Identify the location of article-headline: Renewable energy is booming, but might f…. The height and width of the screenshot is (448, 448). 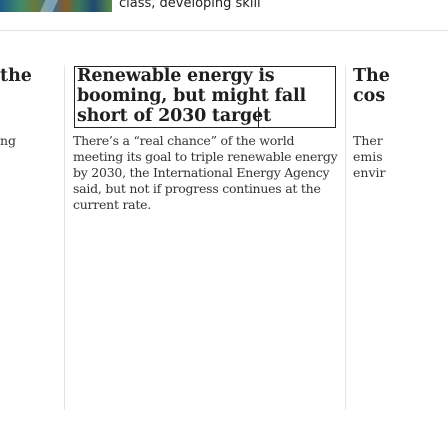
(191, 96).